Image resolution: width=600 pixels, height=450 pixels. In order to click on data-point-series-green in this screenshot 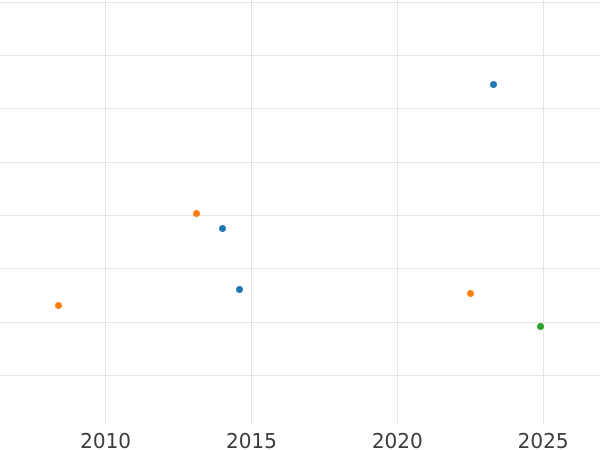, I will do `click(540, 326)`.